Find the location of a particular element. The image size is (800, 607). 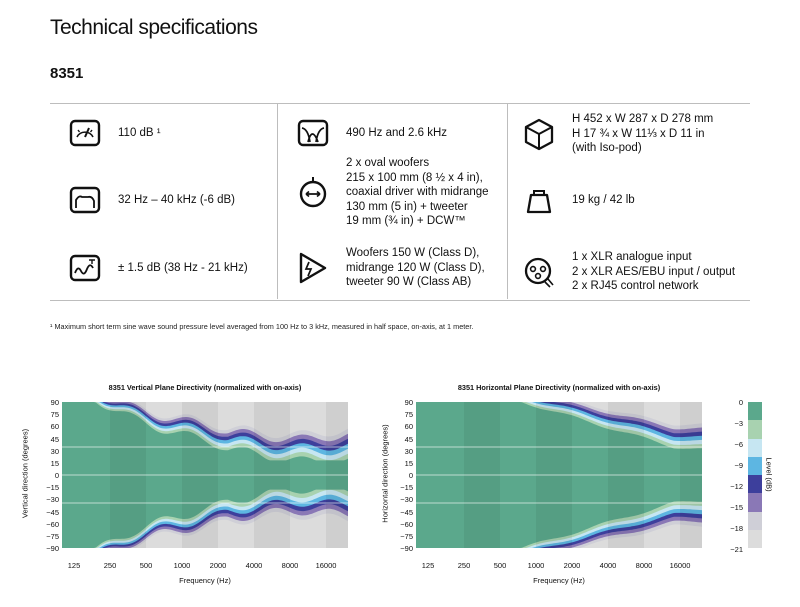

horizontal-y-tick: −90 is located at coordinates (406, 548).